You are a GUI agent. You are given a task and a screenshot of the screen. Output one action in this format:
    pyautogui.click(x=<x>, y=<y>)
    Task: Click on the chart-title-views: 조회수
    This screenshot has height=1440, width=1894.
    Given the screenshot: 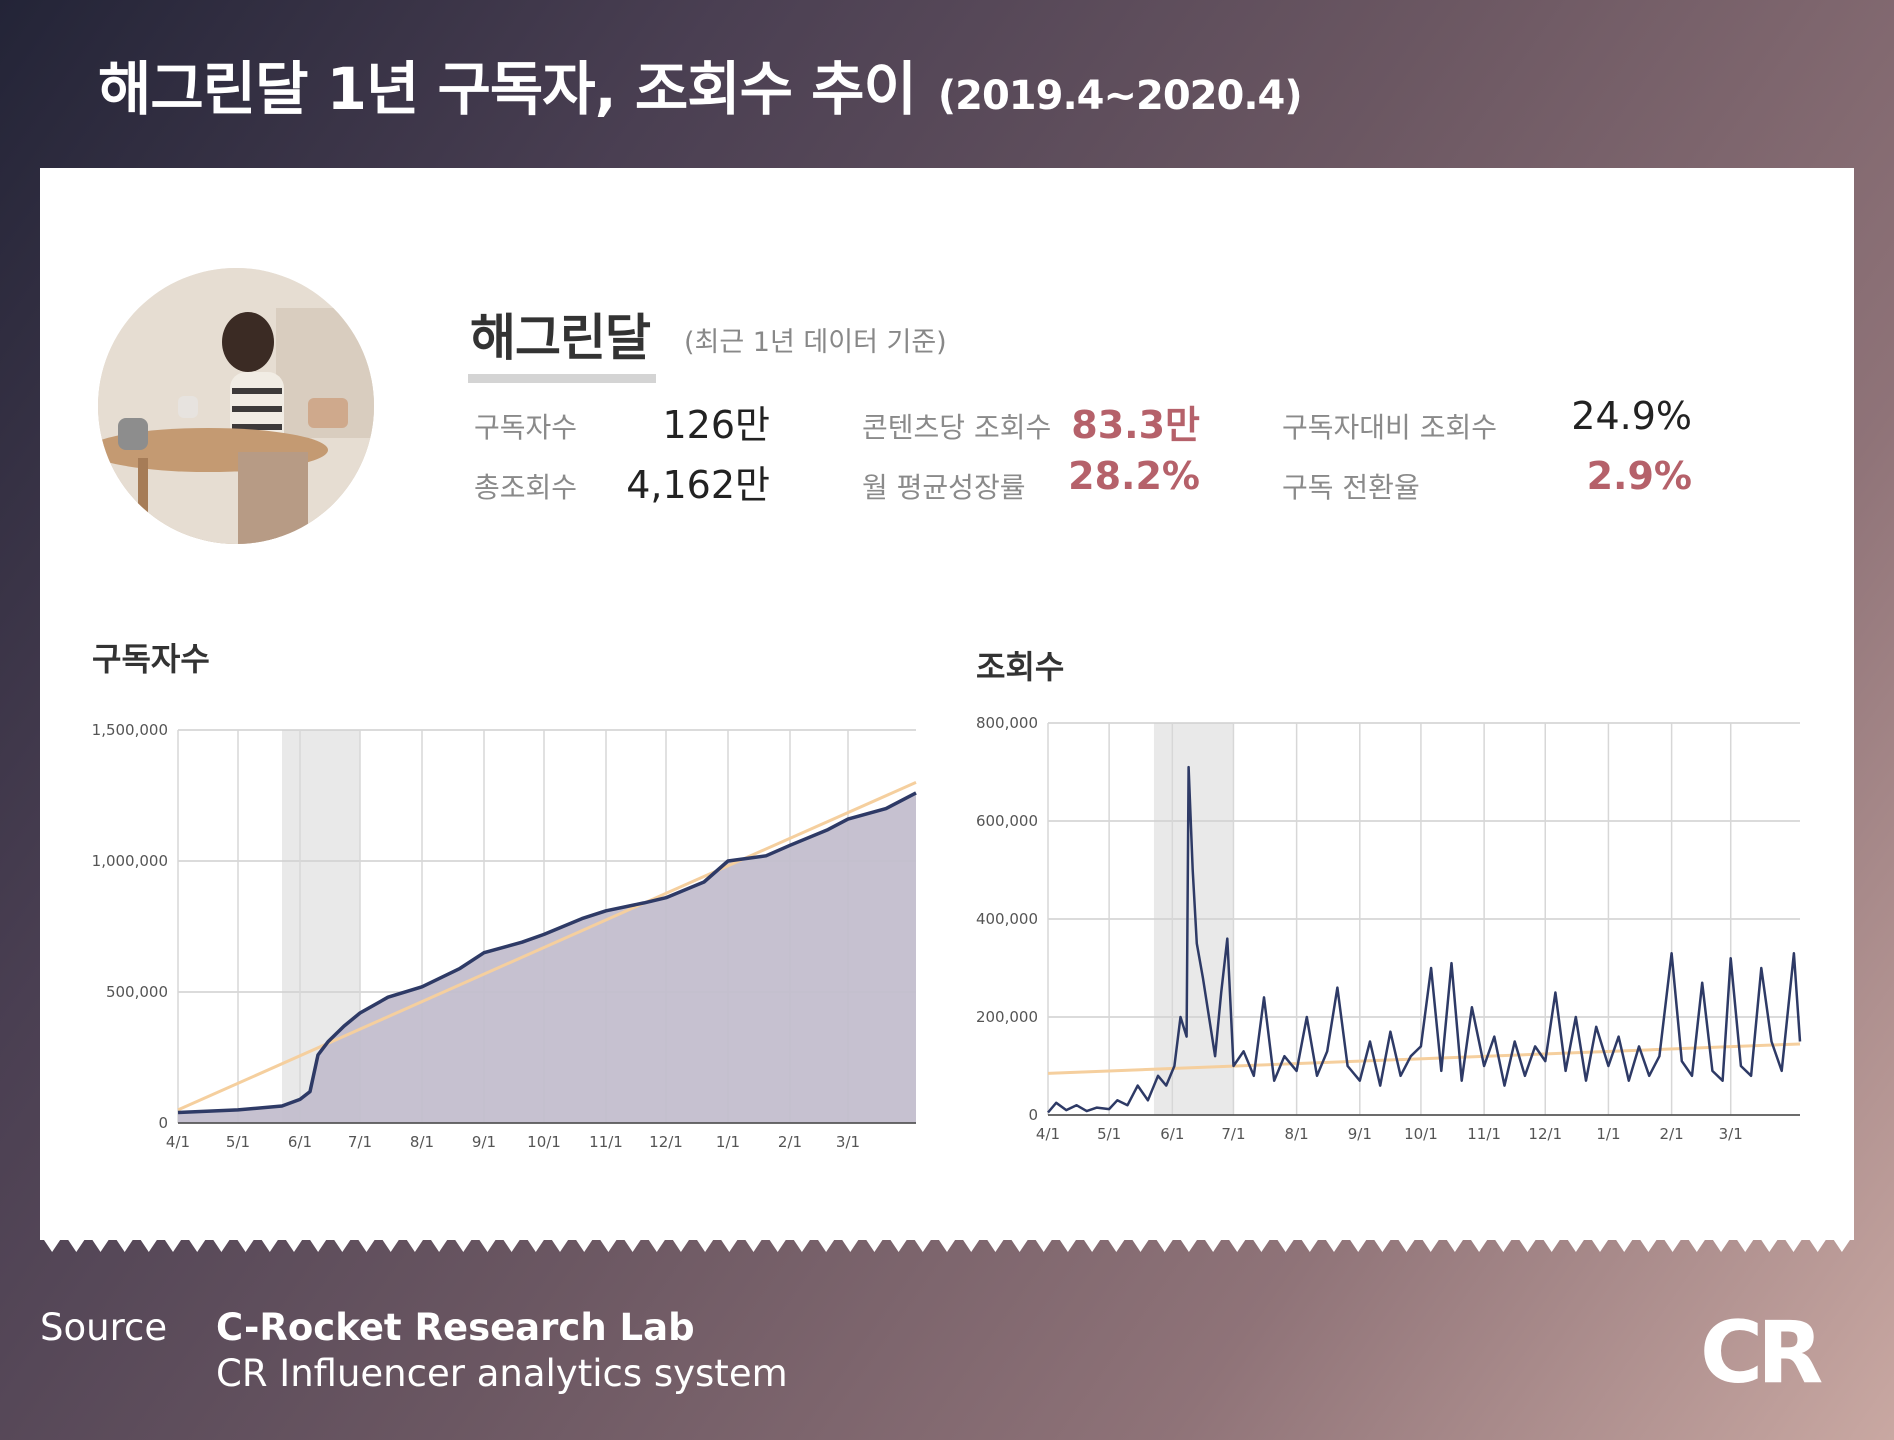 What is the action you would take?
    pyautogui.click(x=1020, y=667)
    